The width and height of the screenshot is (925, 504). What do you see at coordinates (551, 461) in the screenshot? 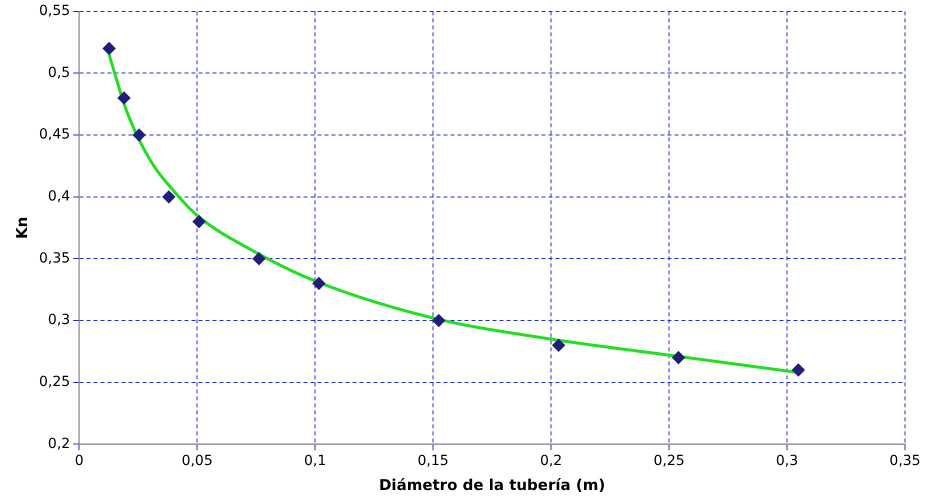
I see `x-tick-label: 0,2` at bounding box center [551, 461].